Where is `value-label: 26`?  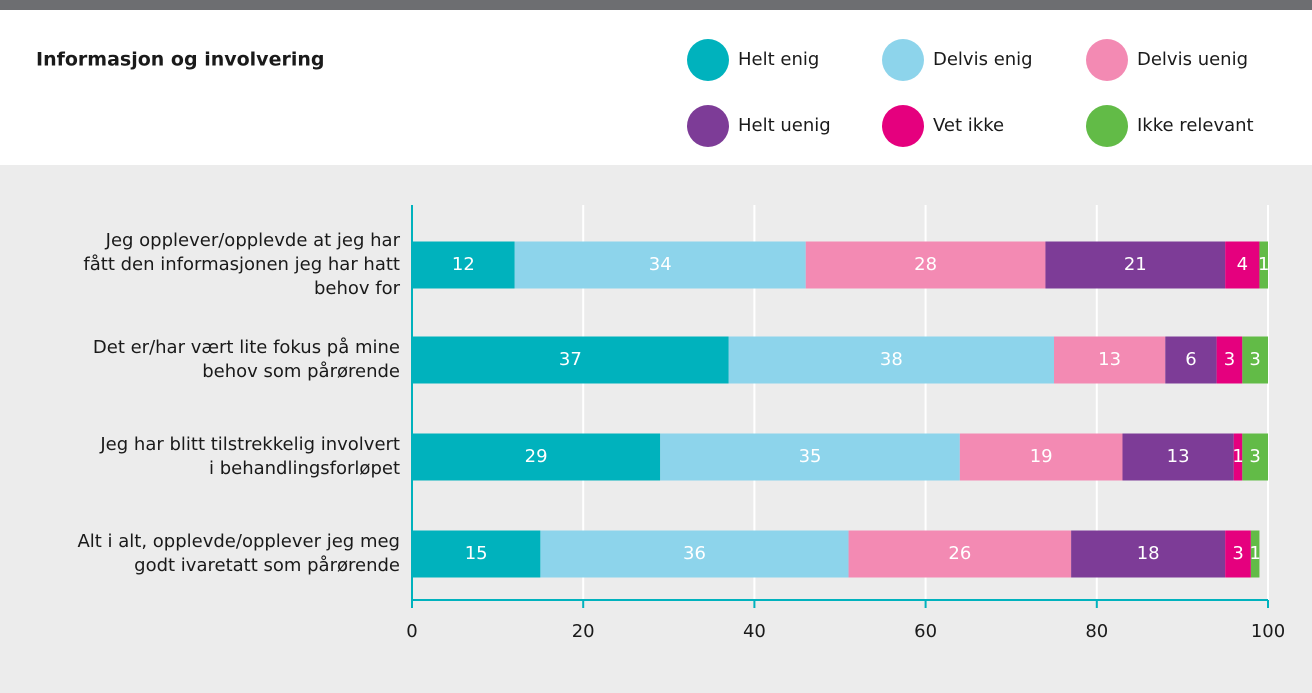 value-label: 26 is located at coordinates (959, 553).